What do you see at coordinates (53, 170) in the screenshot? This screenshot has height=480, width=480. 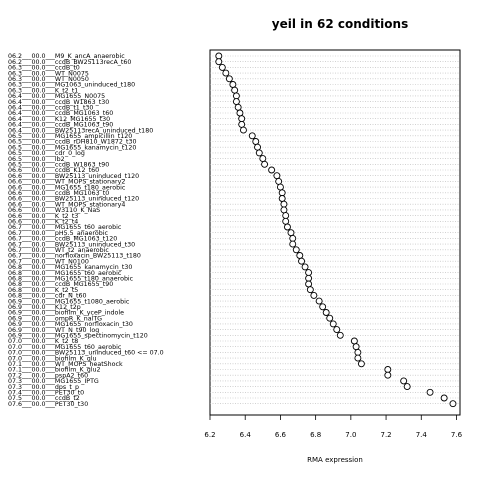 I see `condition-label: 06.6___00.0___ccdB_K12_t60` at bounding box center [53, 170].